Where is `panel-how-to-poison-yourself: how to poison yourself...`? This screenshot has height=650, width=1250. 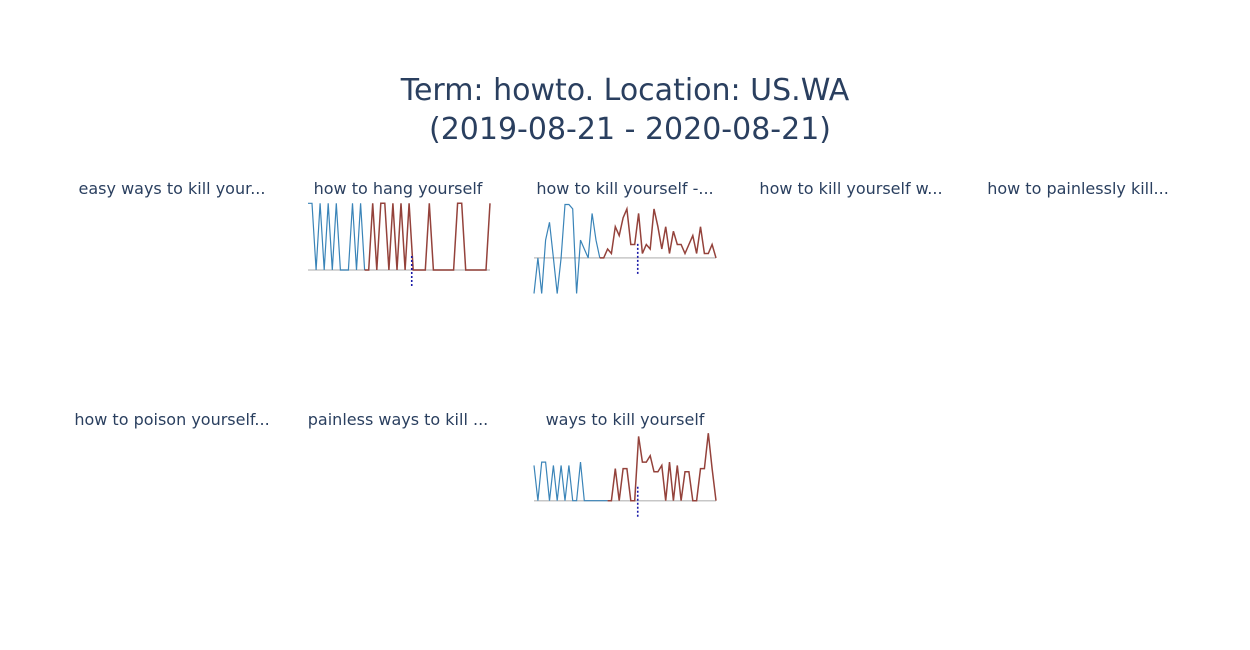 panel-how-to-poison-yourself: how to poison yourself... is located at coordinates (171, 419).